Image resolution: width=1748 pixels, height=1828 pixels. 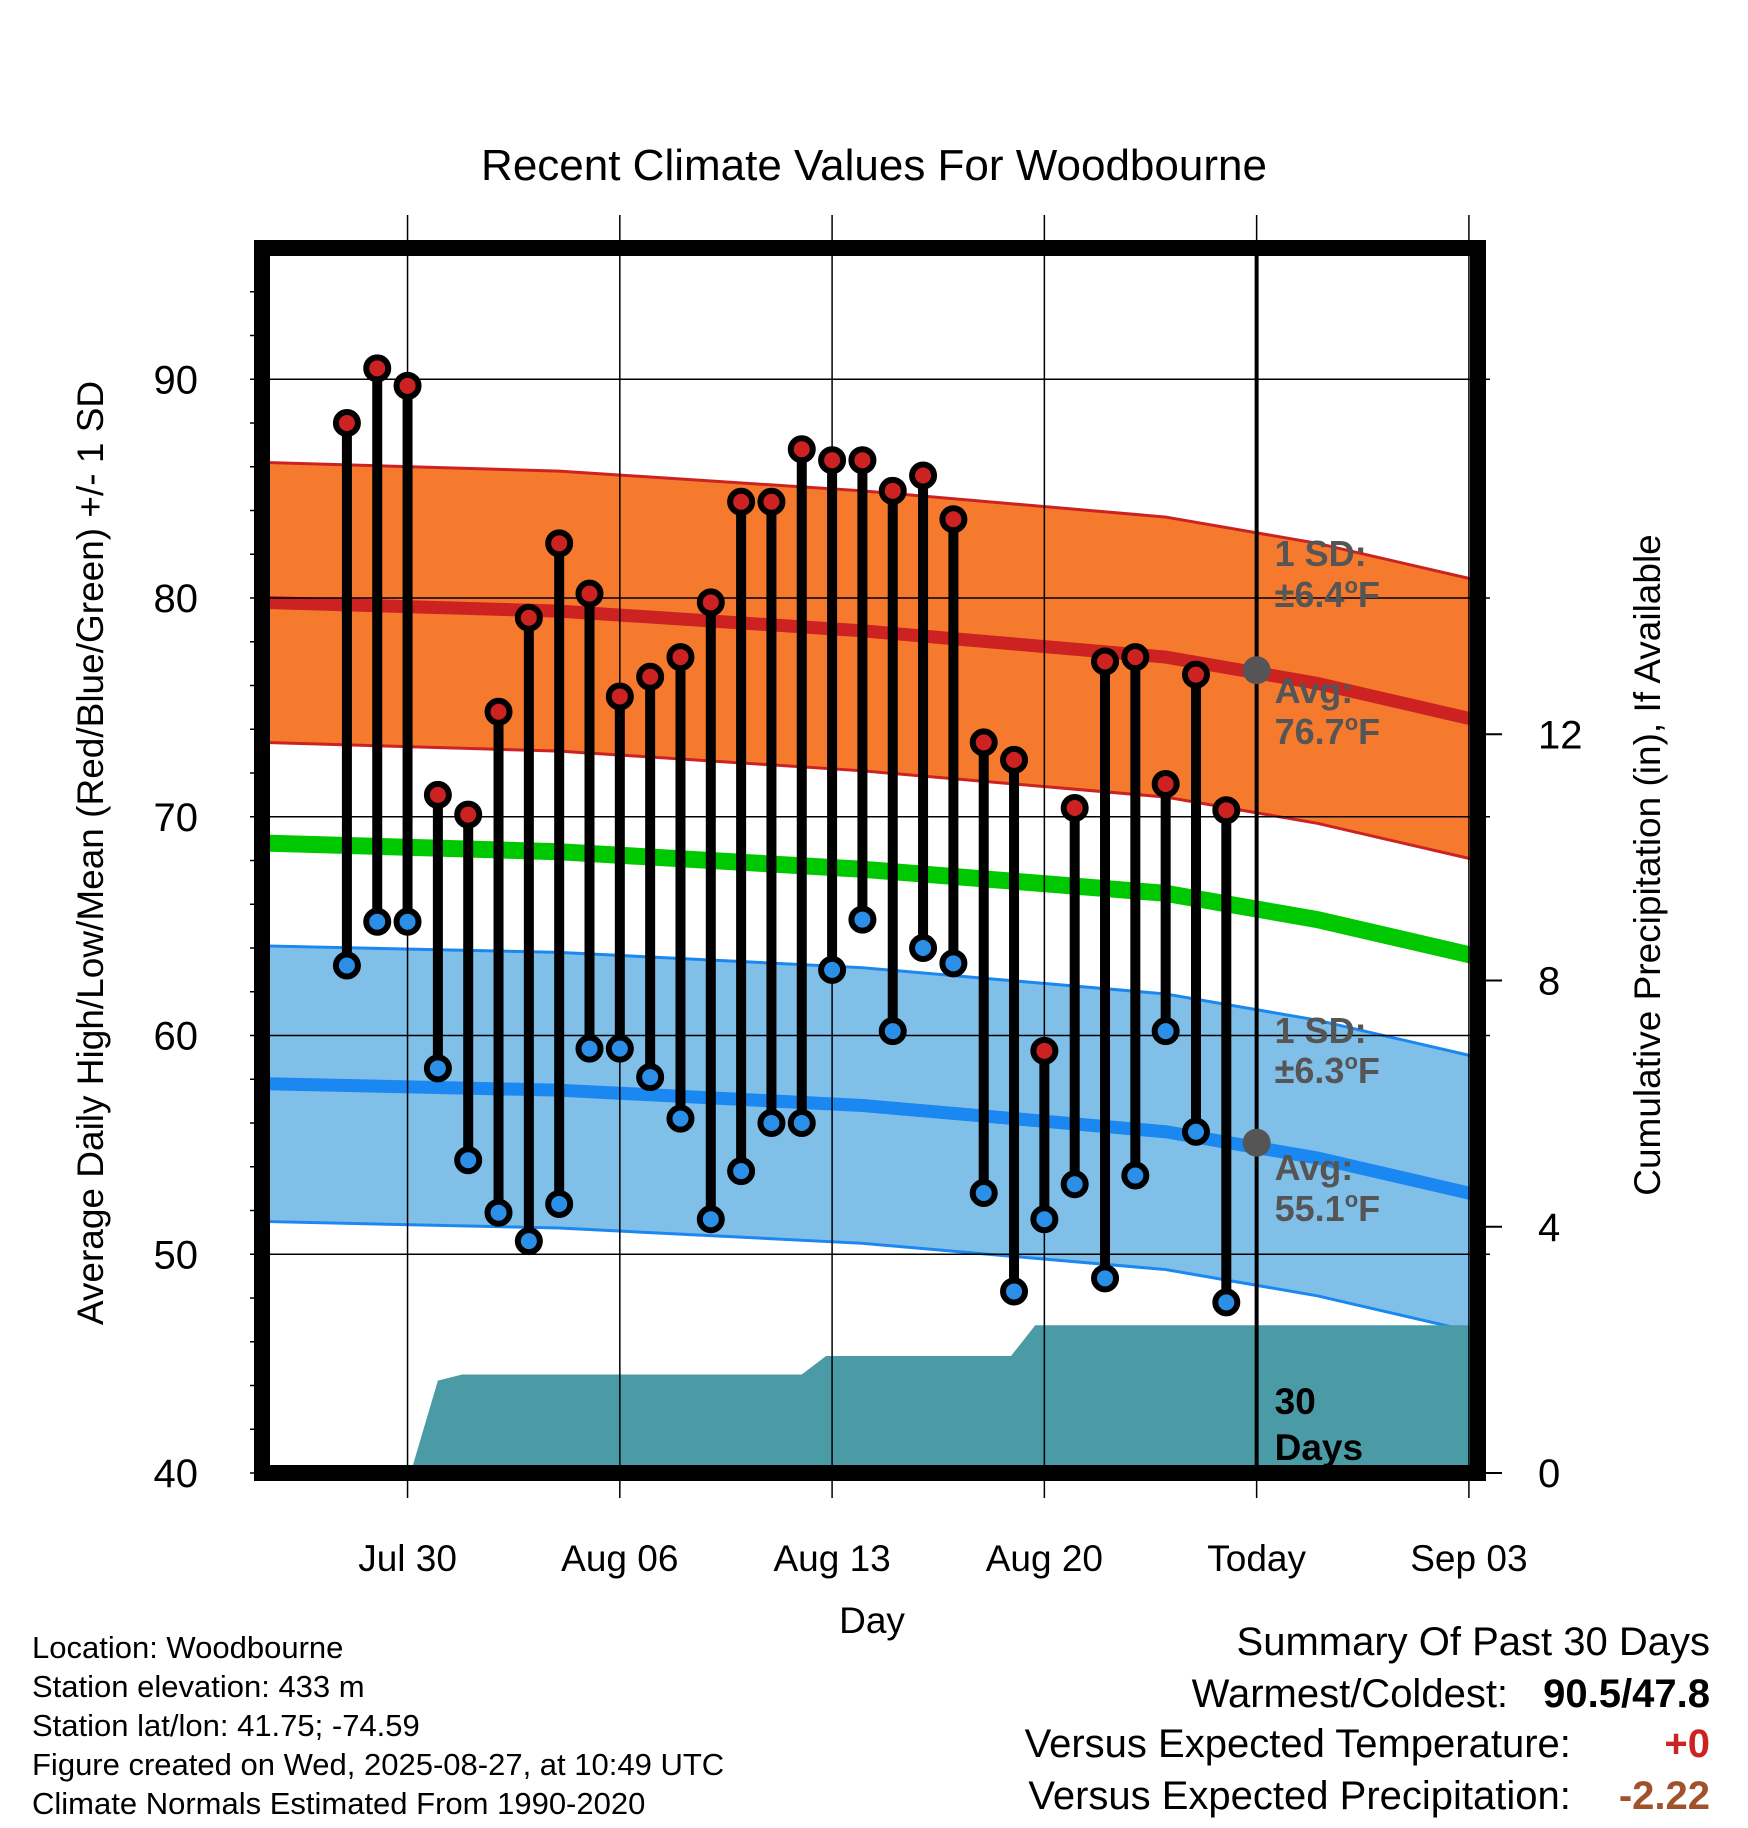 I want to click on today-high-avg-dot, so click(x=1256, y=670).